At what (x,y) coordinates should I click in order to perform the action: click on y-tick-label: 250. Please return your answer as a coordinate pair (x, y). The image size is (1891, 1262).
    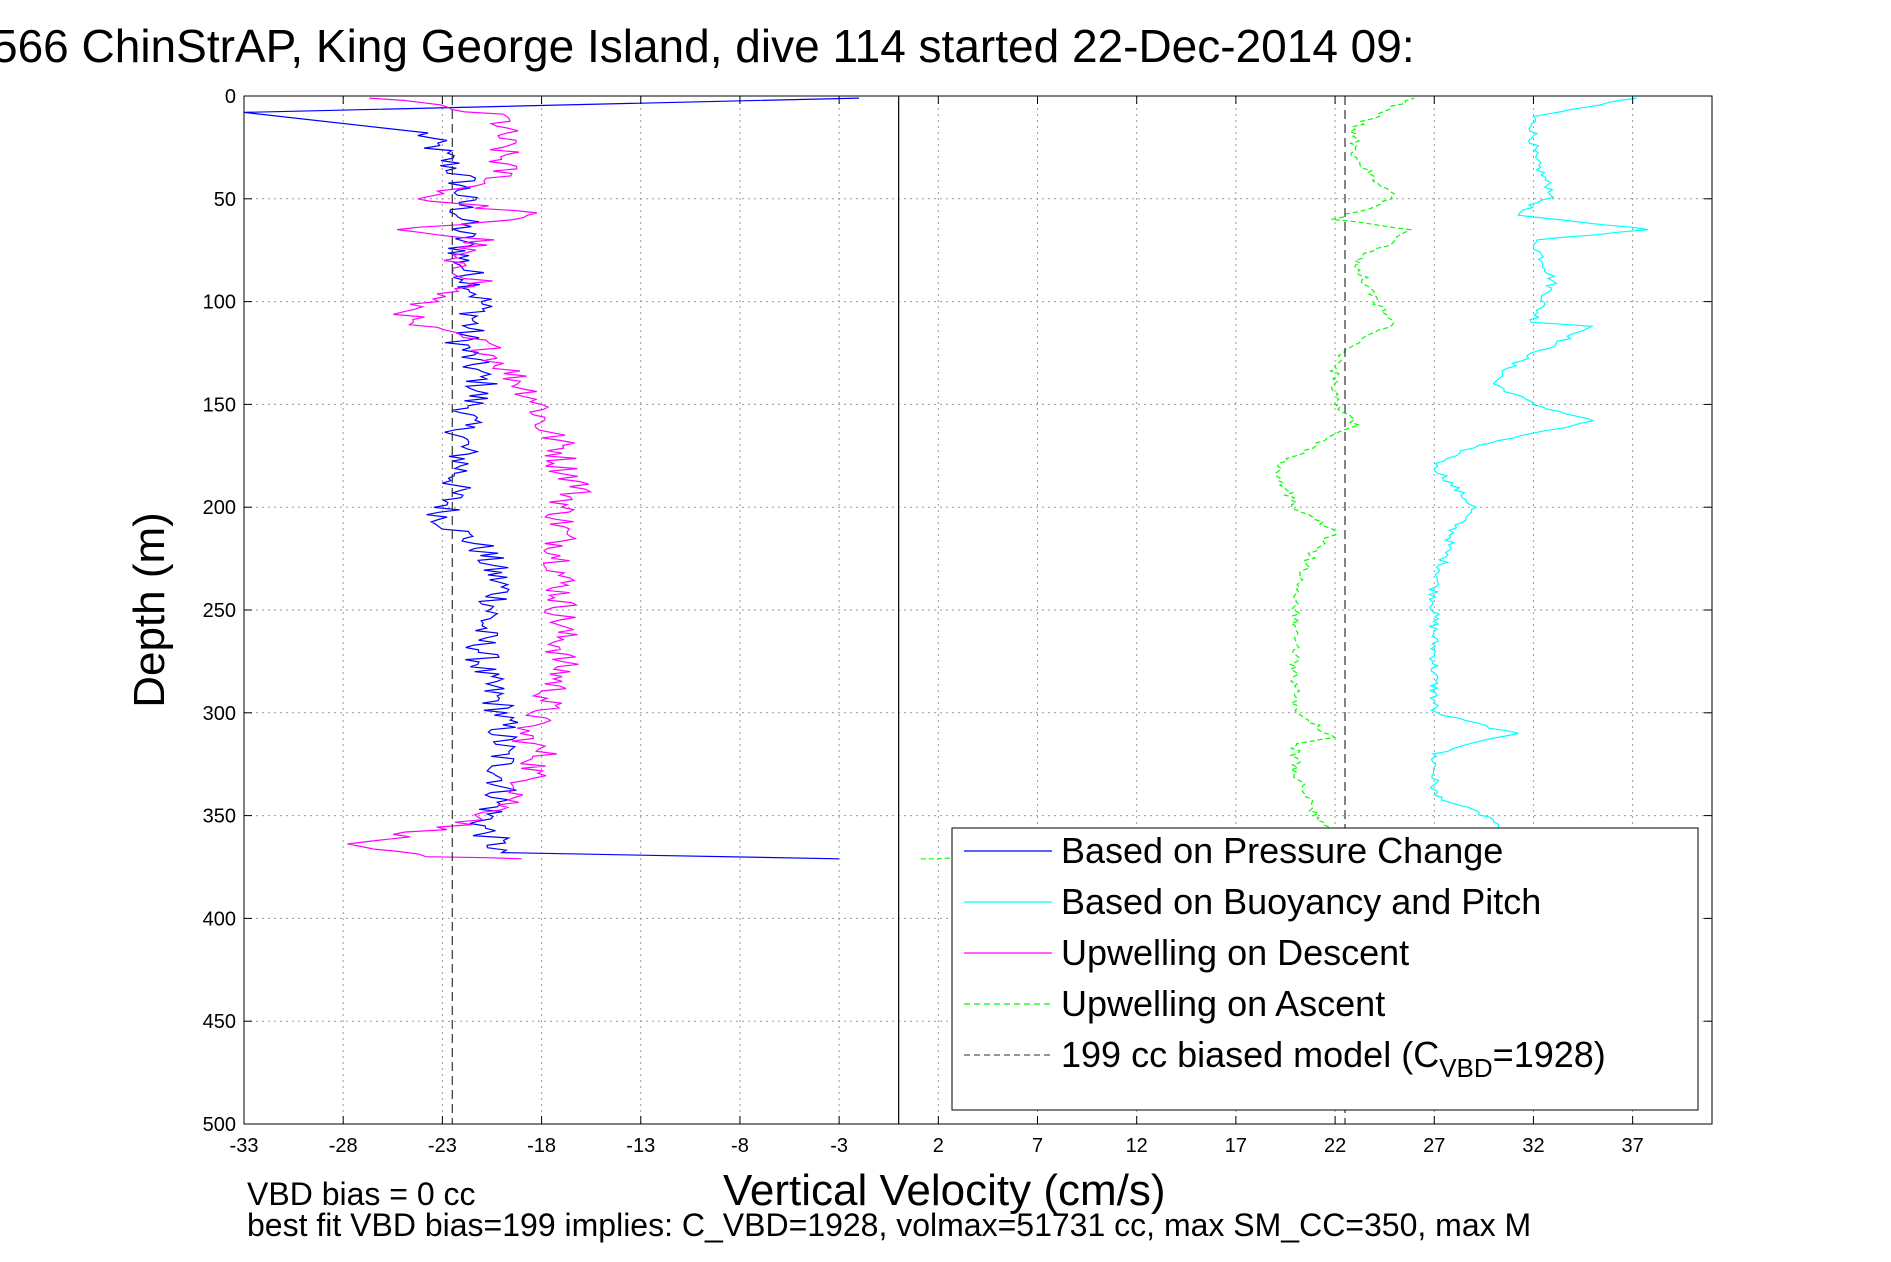
    Looking at the image, I should click on (219, 611).